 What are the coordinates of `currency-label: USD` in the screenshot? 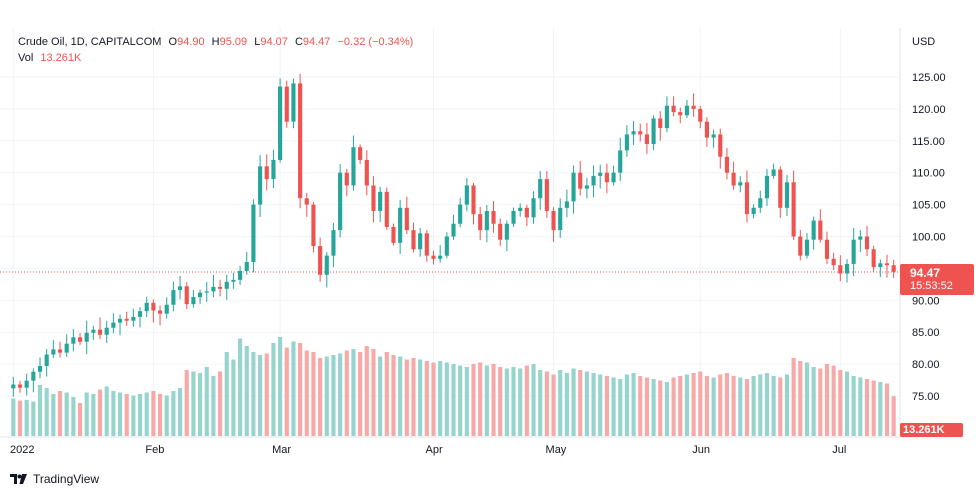 It's located at (924, 42).